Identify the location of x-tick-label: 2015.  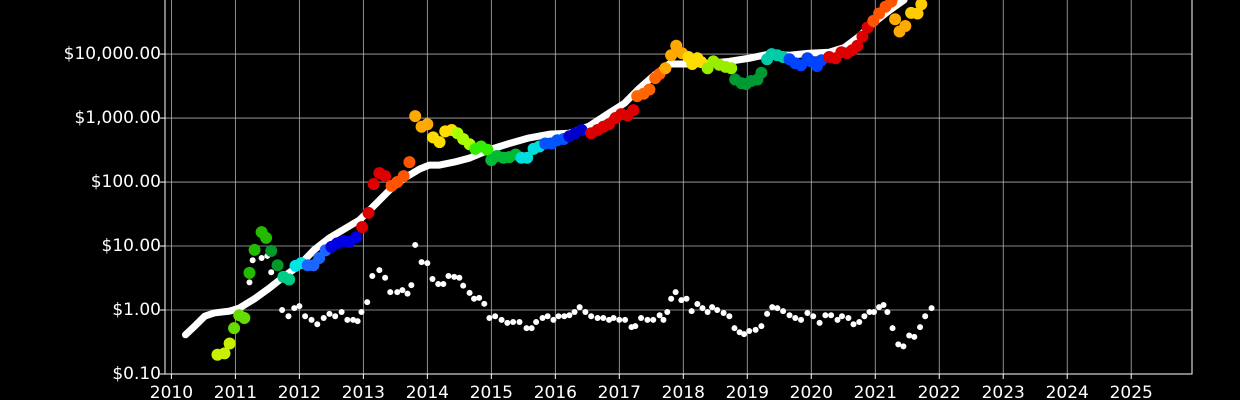
(491, 391).